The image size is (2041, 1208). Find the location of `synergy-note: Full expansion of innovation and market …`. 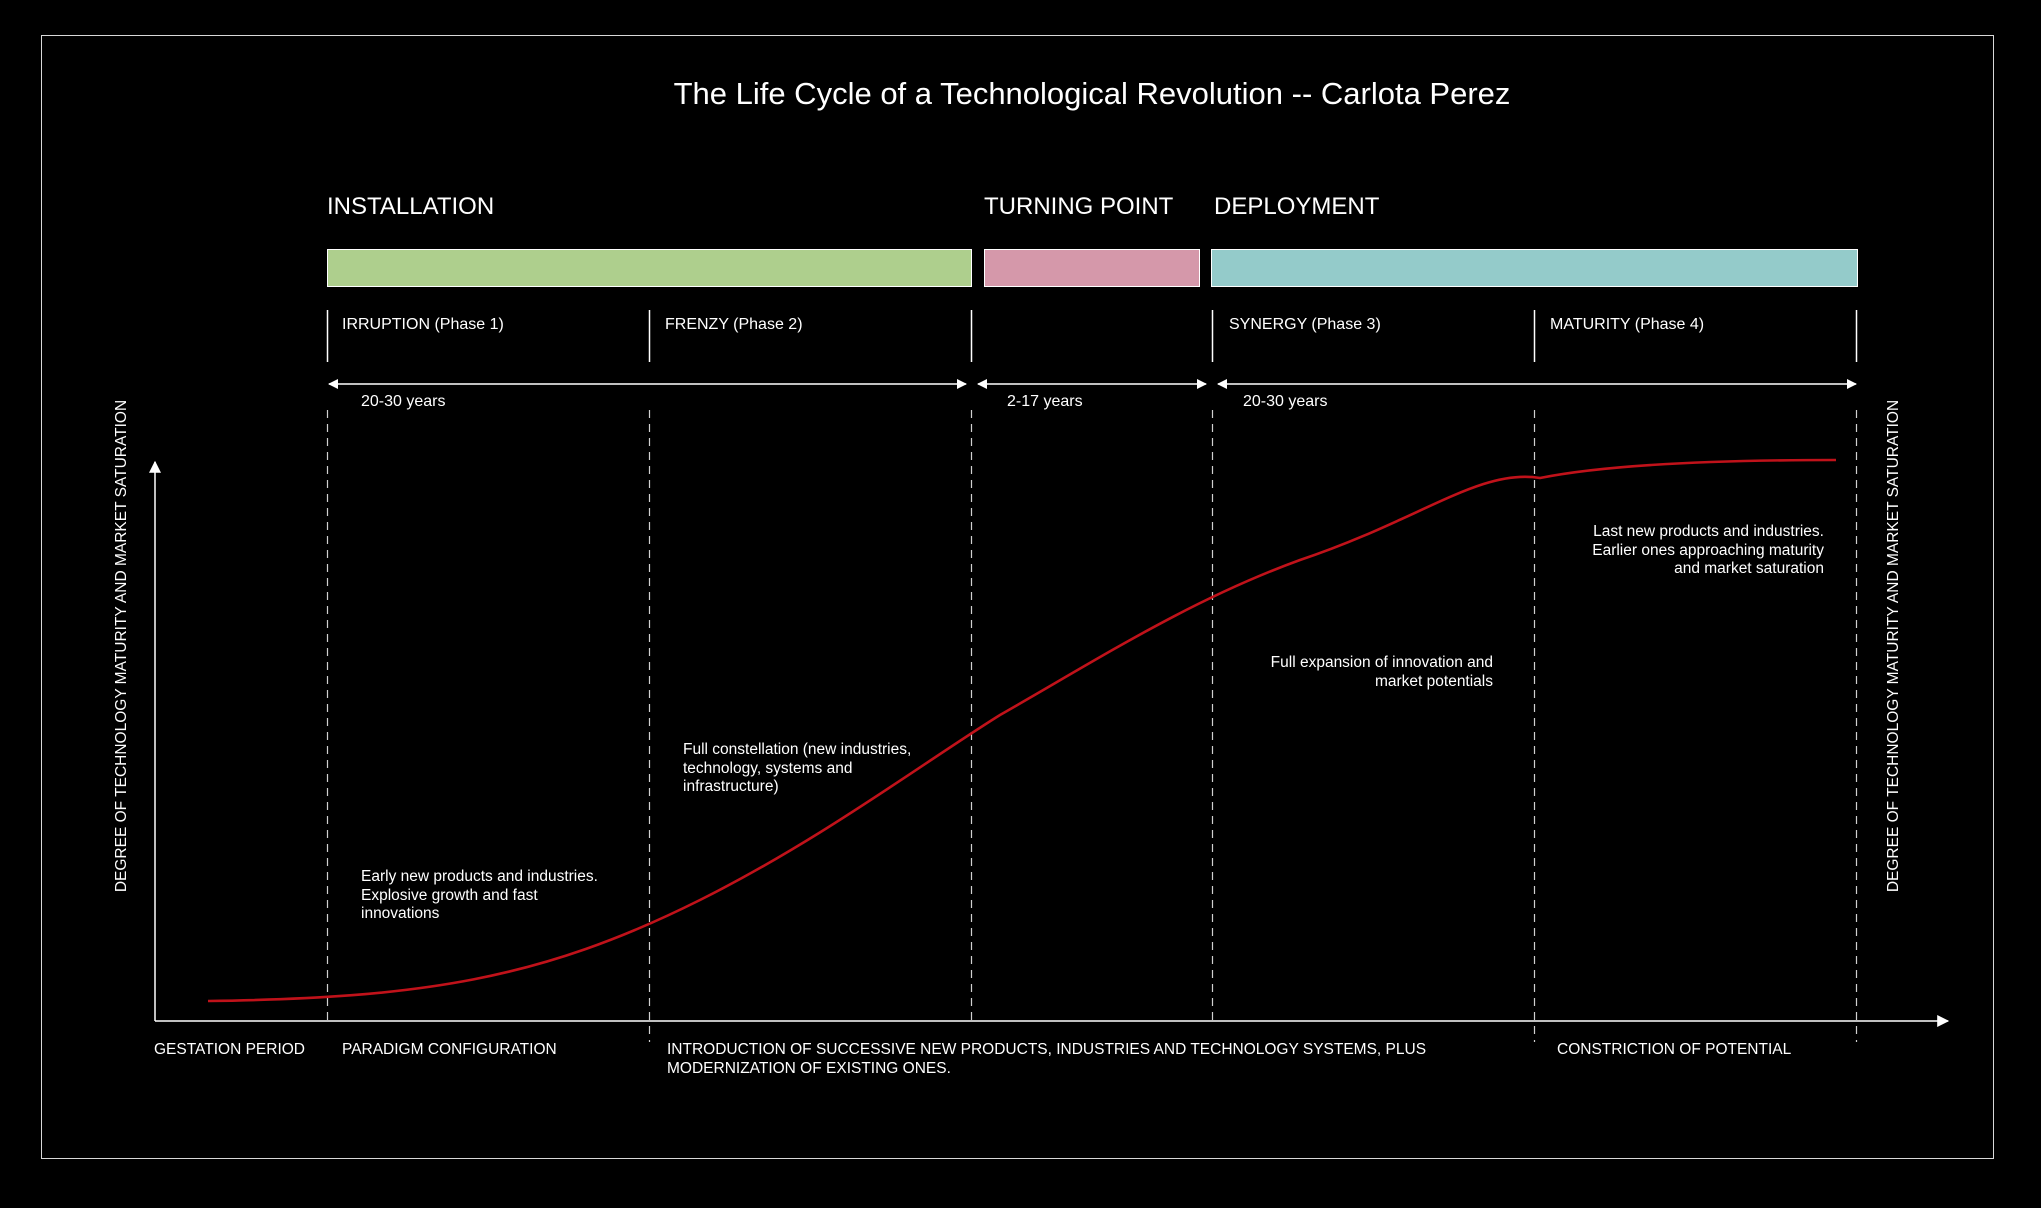

synergy-note: Full expansion of innovation and market … is located at coordinates (1381, 672).